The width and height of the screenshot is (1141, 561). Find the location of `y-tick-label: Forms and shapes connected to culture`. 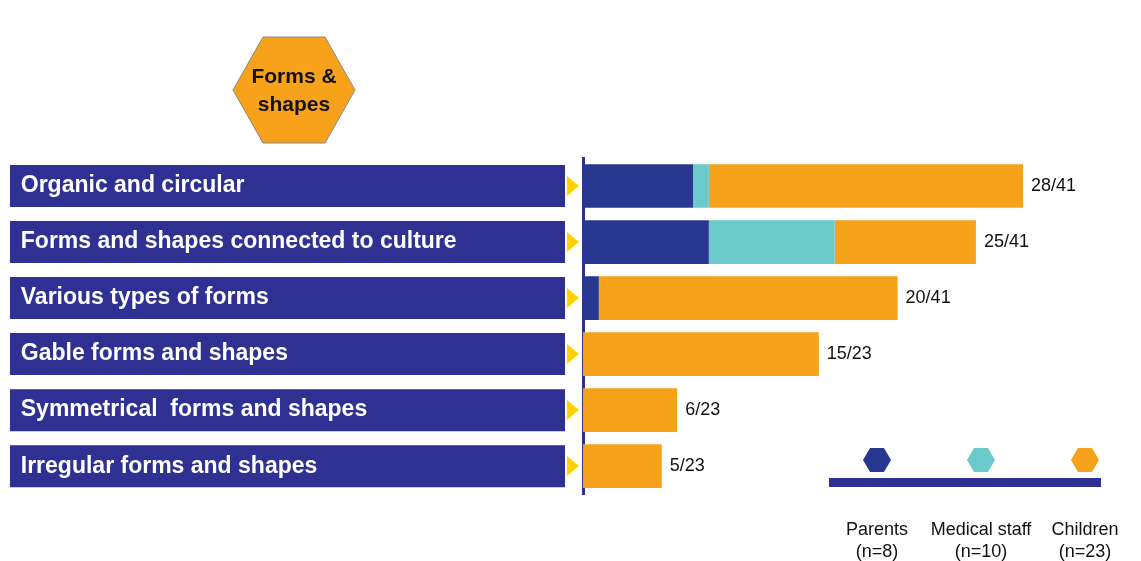

y-tick-label: Forms and shapes connected to culture is located at coordinates (232, 240).